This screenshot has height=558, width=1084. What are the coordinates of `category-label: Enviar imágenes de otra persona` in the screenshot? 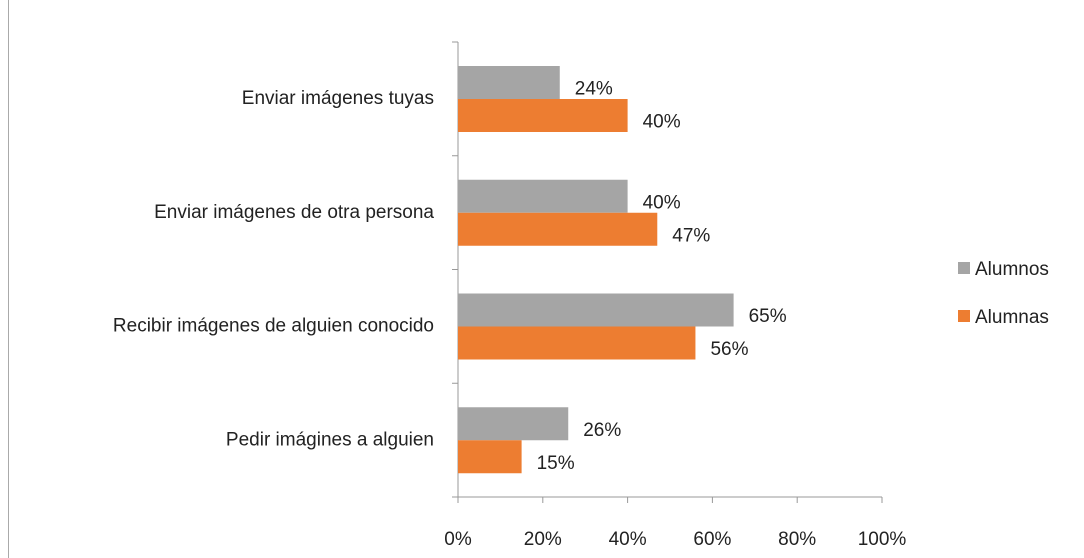 It's located at (294, 212).